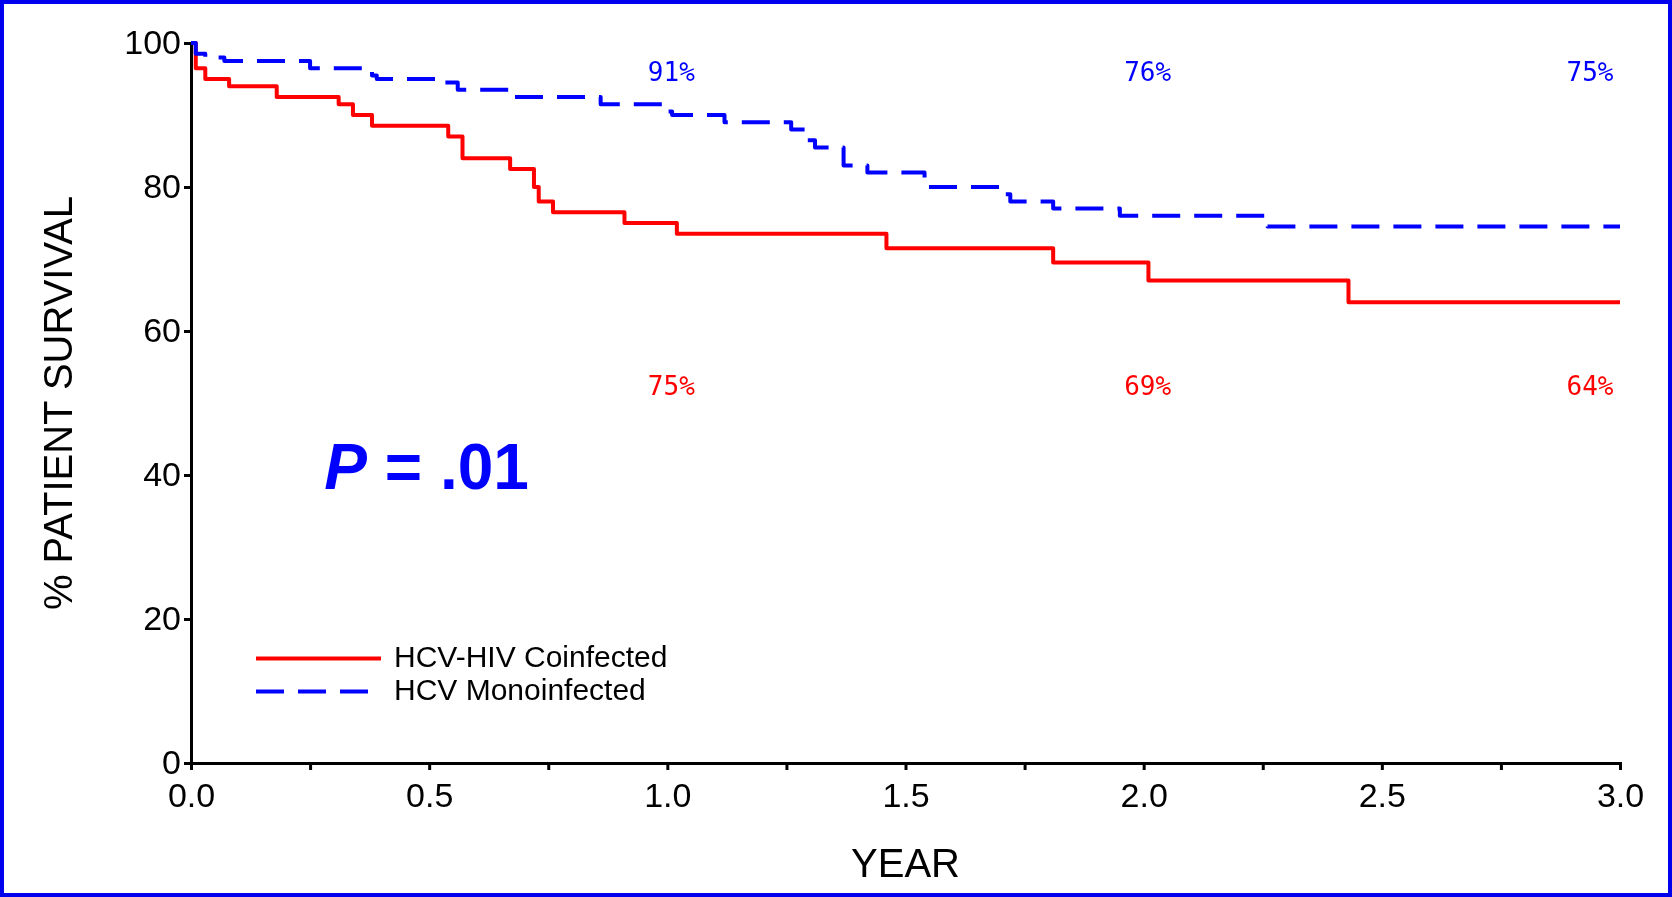  I want to click on legend-label: HCV-HIV Coinfected, so click(531, 656).